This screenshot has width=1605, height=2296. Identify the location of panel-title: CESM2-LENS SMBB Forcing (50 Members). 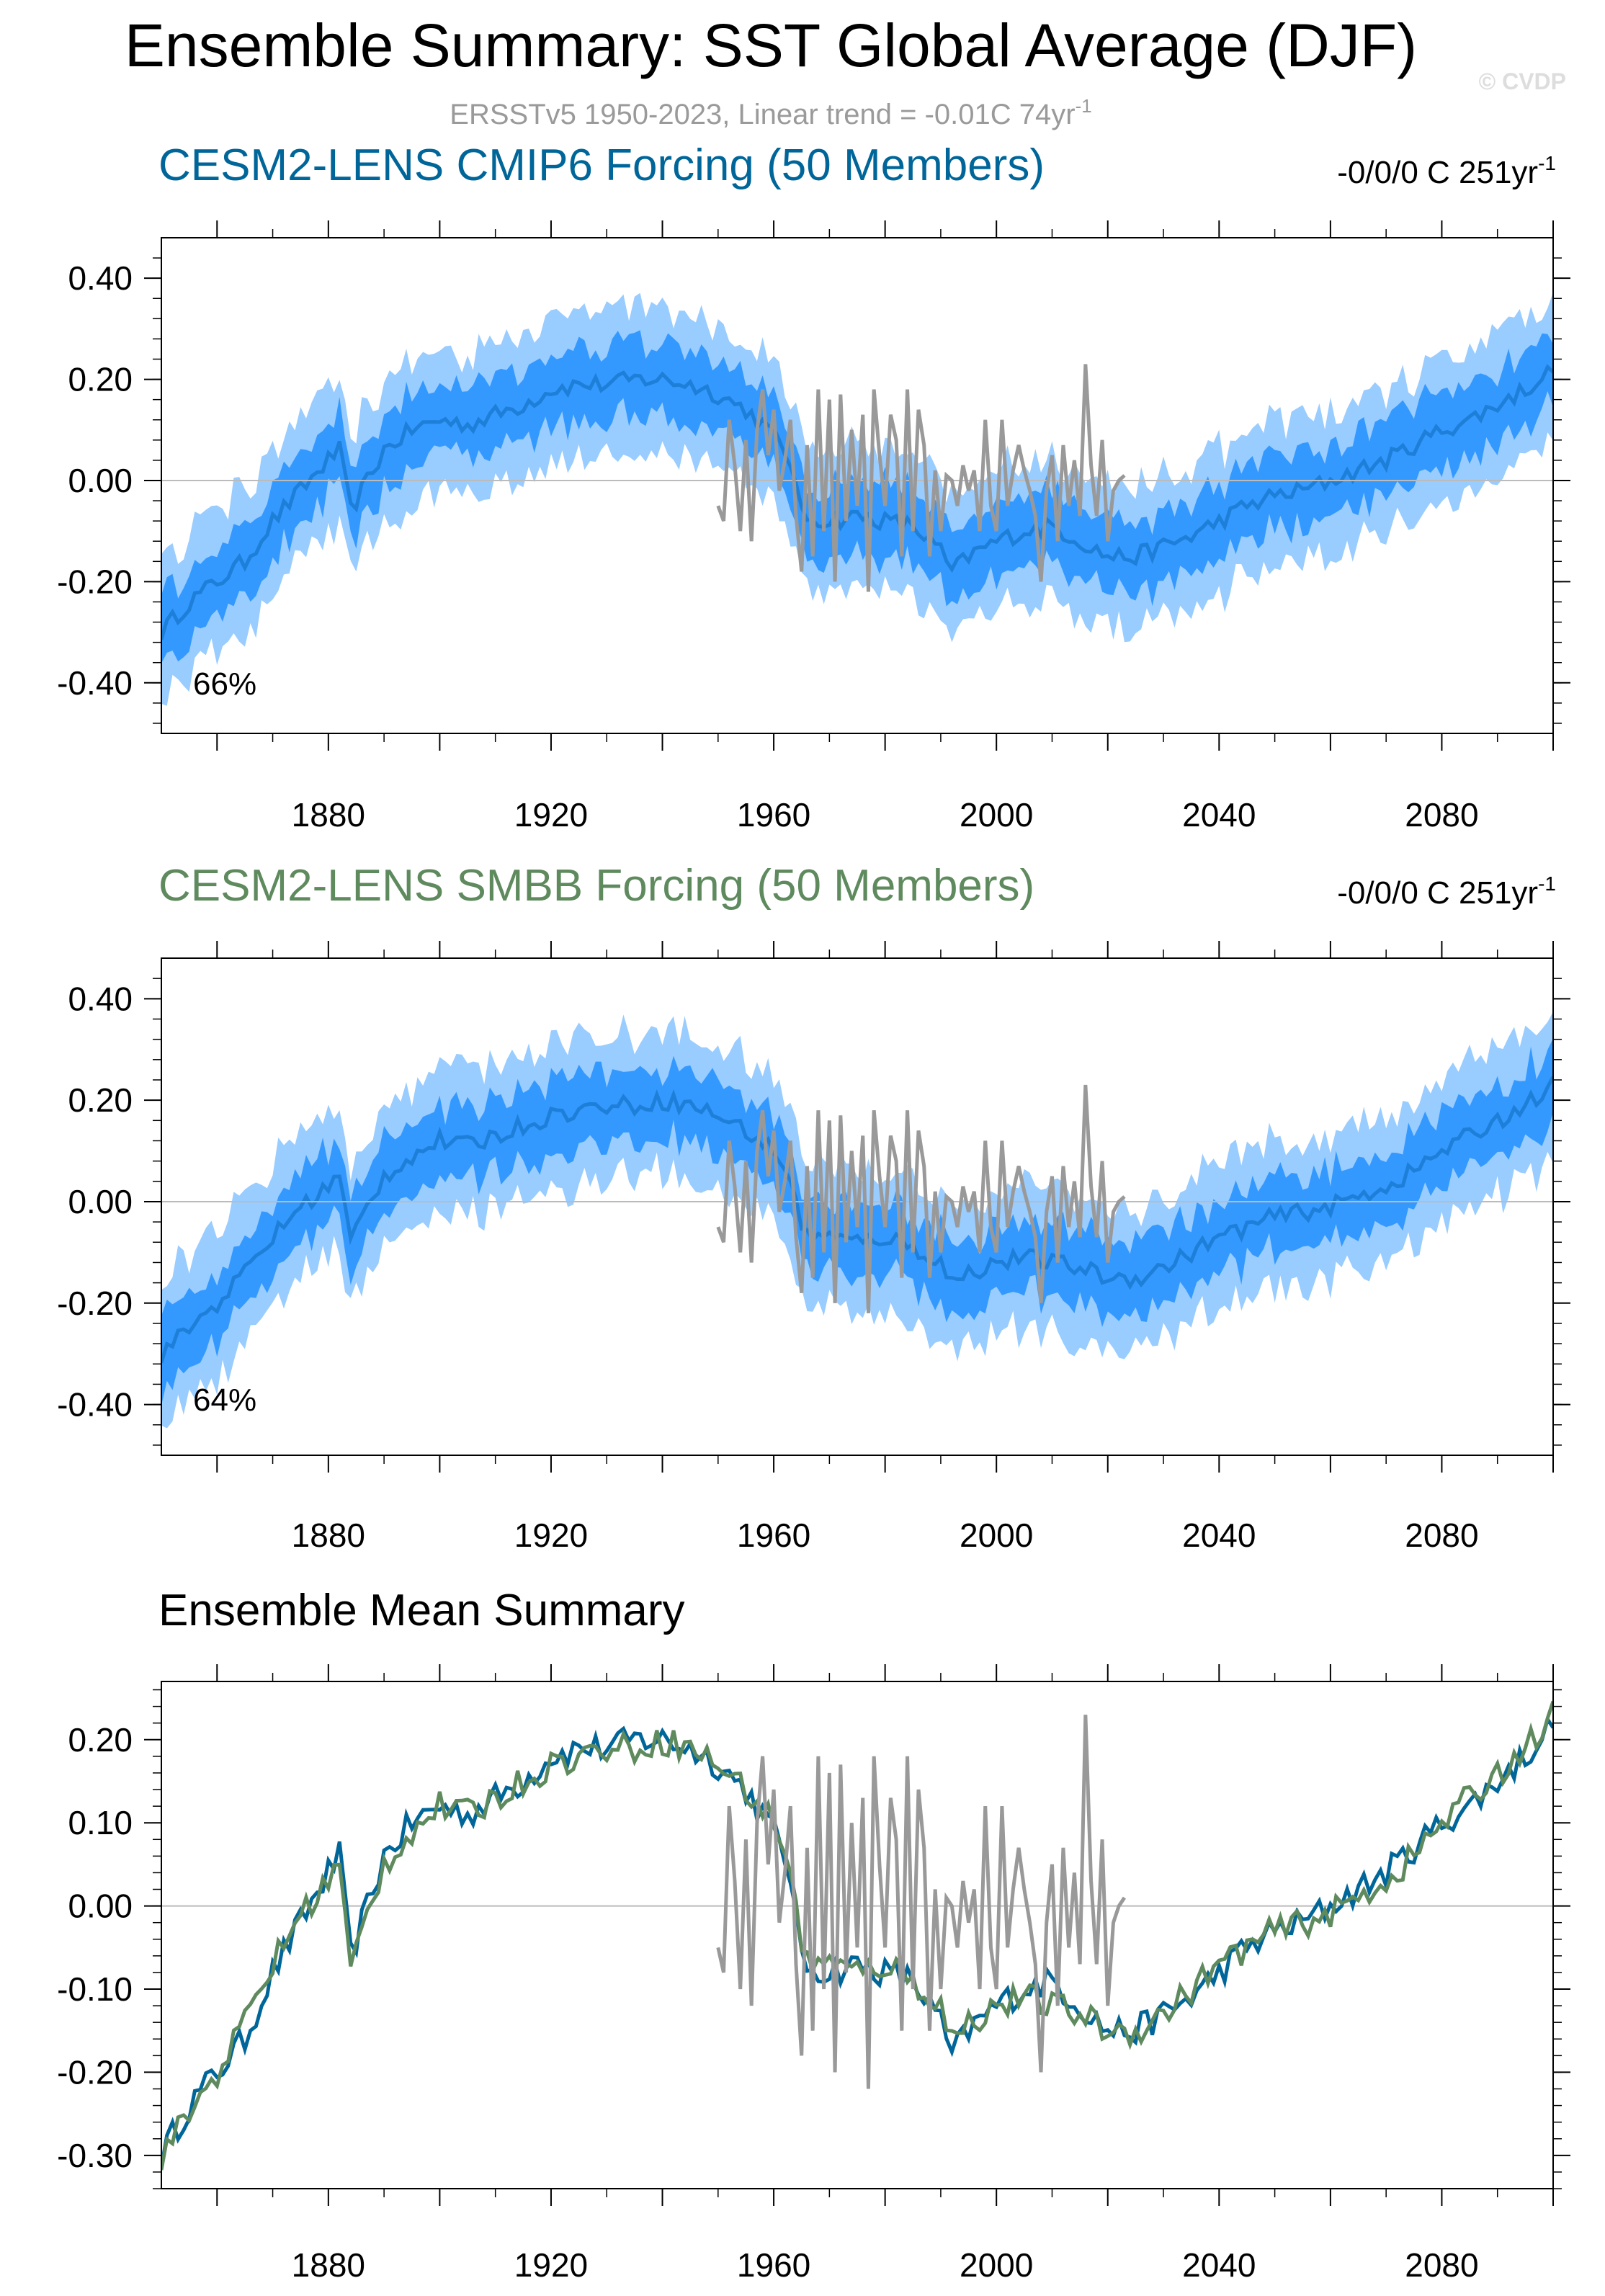
(596, 886).